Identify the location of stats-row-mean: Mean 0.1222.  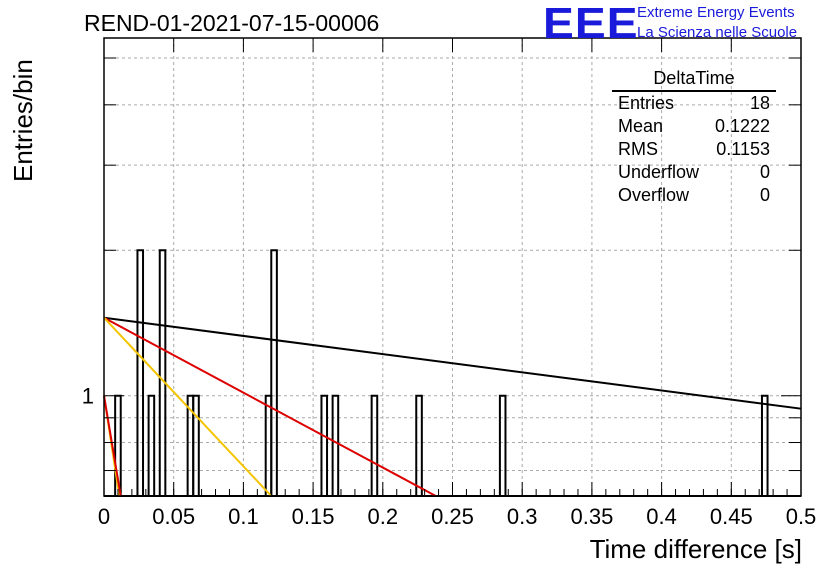
(694, 126).